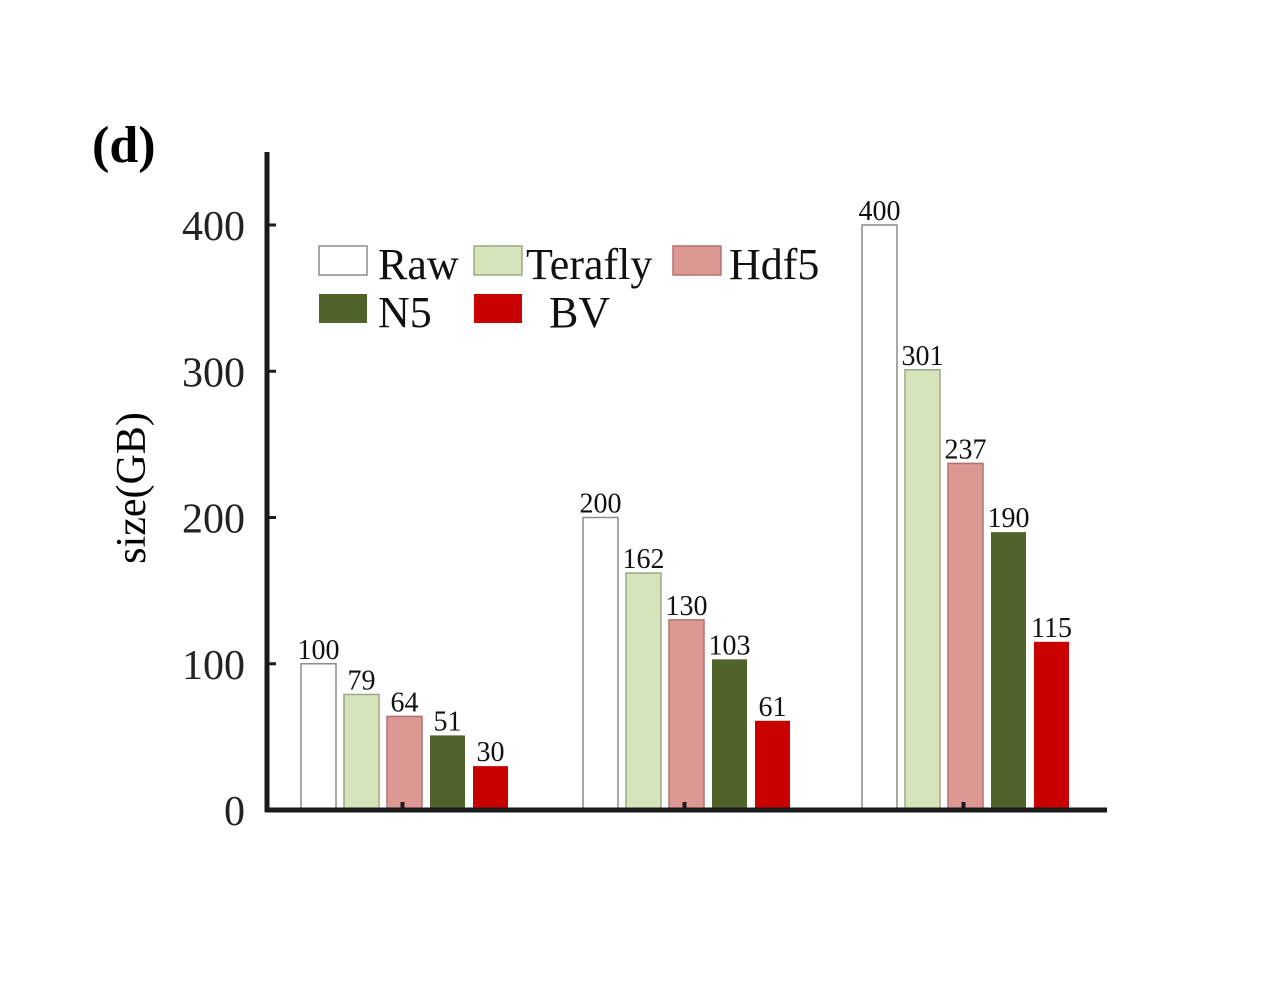  What do you see at coordinates (923, 356) in the screenshot?
I see `data-label: 301` at bounding box center [923, 356].